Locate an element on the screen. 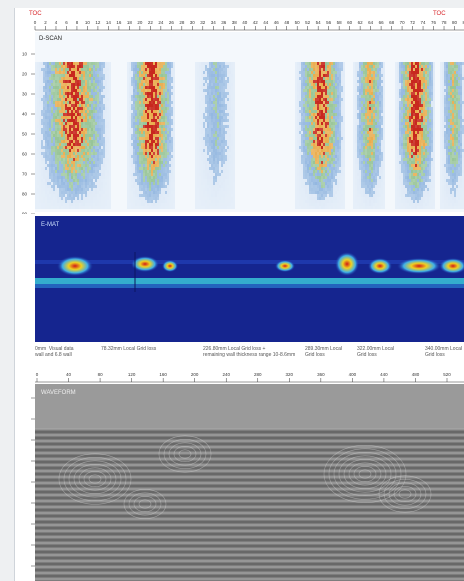 This screenshot has width=464, height=581. depth-tick-label: 20 is located at coordinates (25, 74).